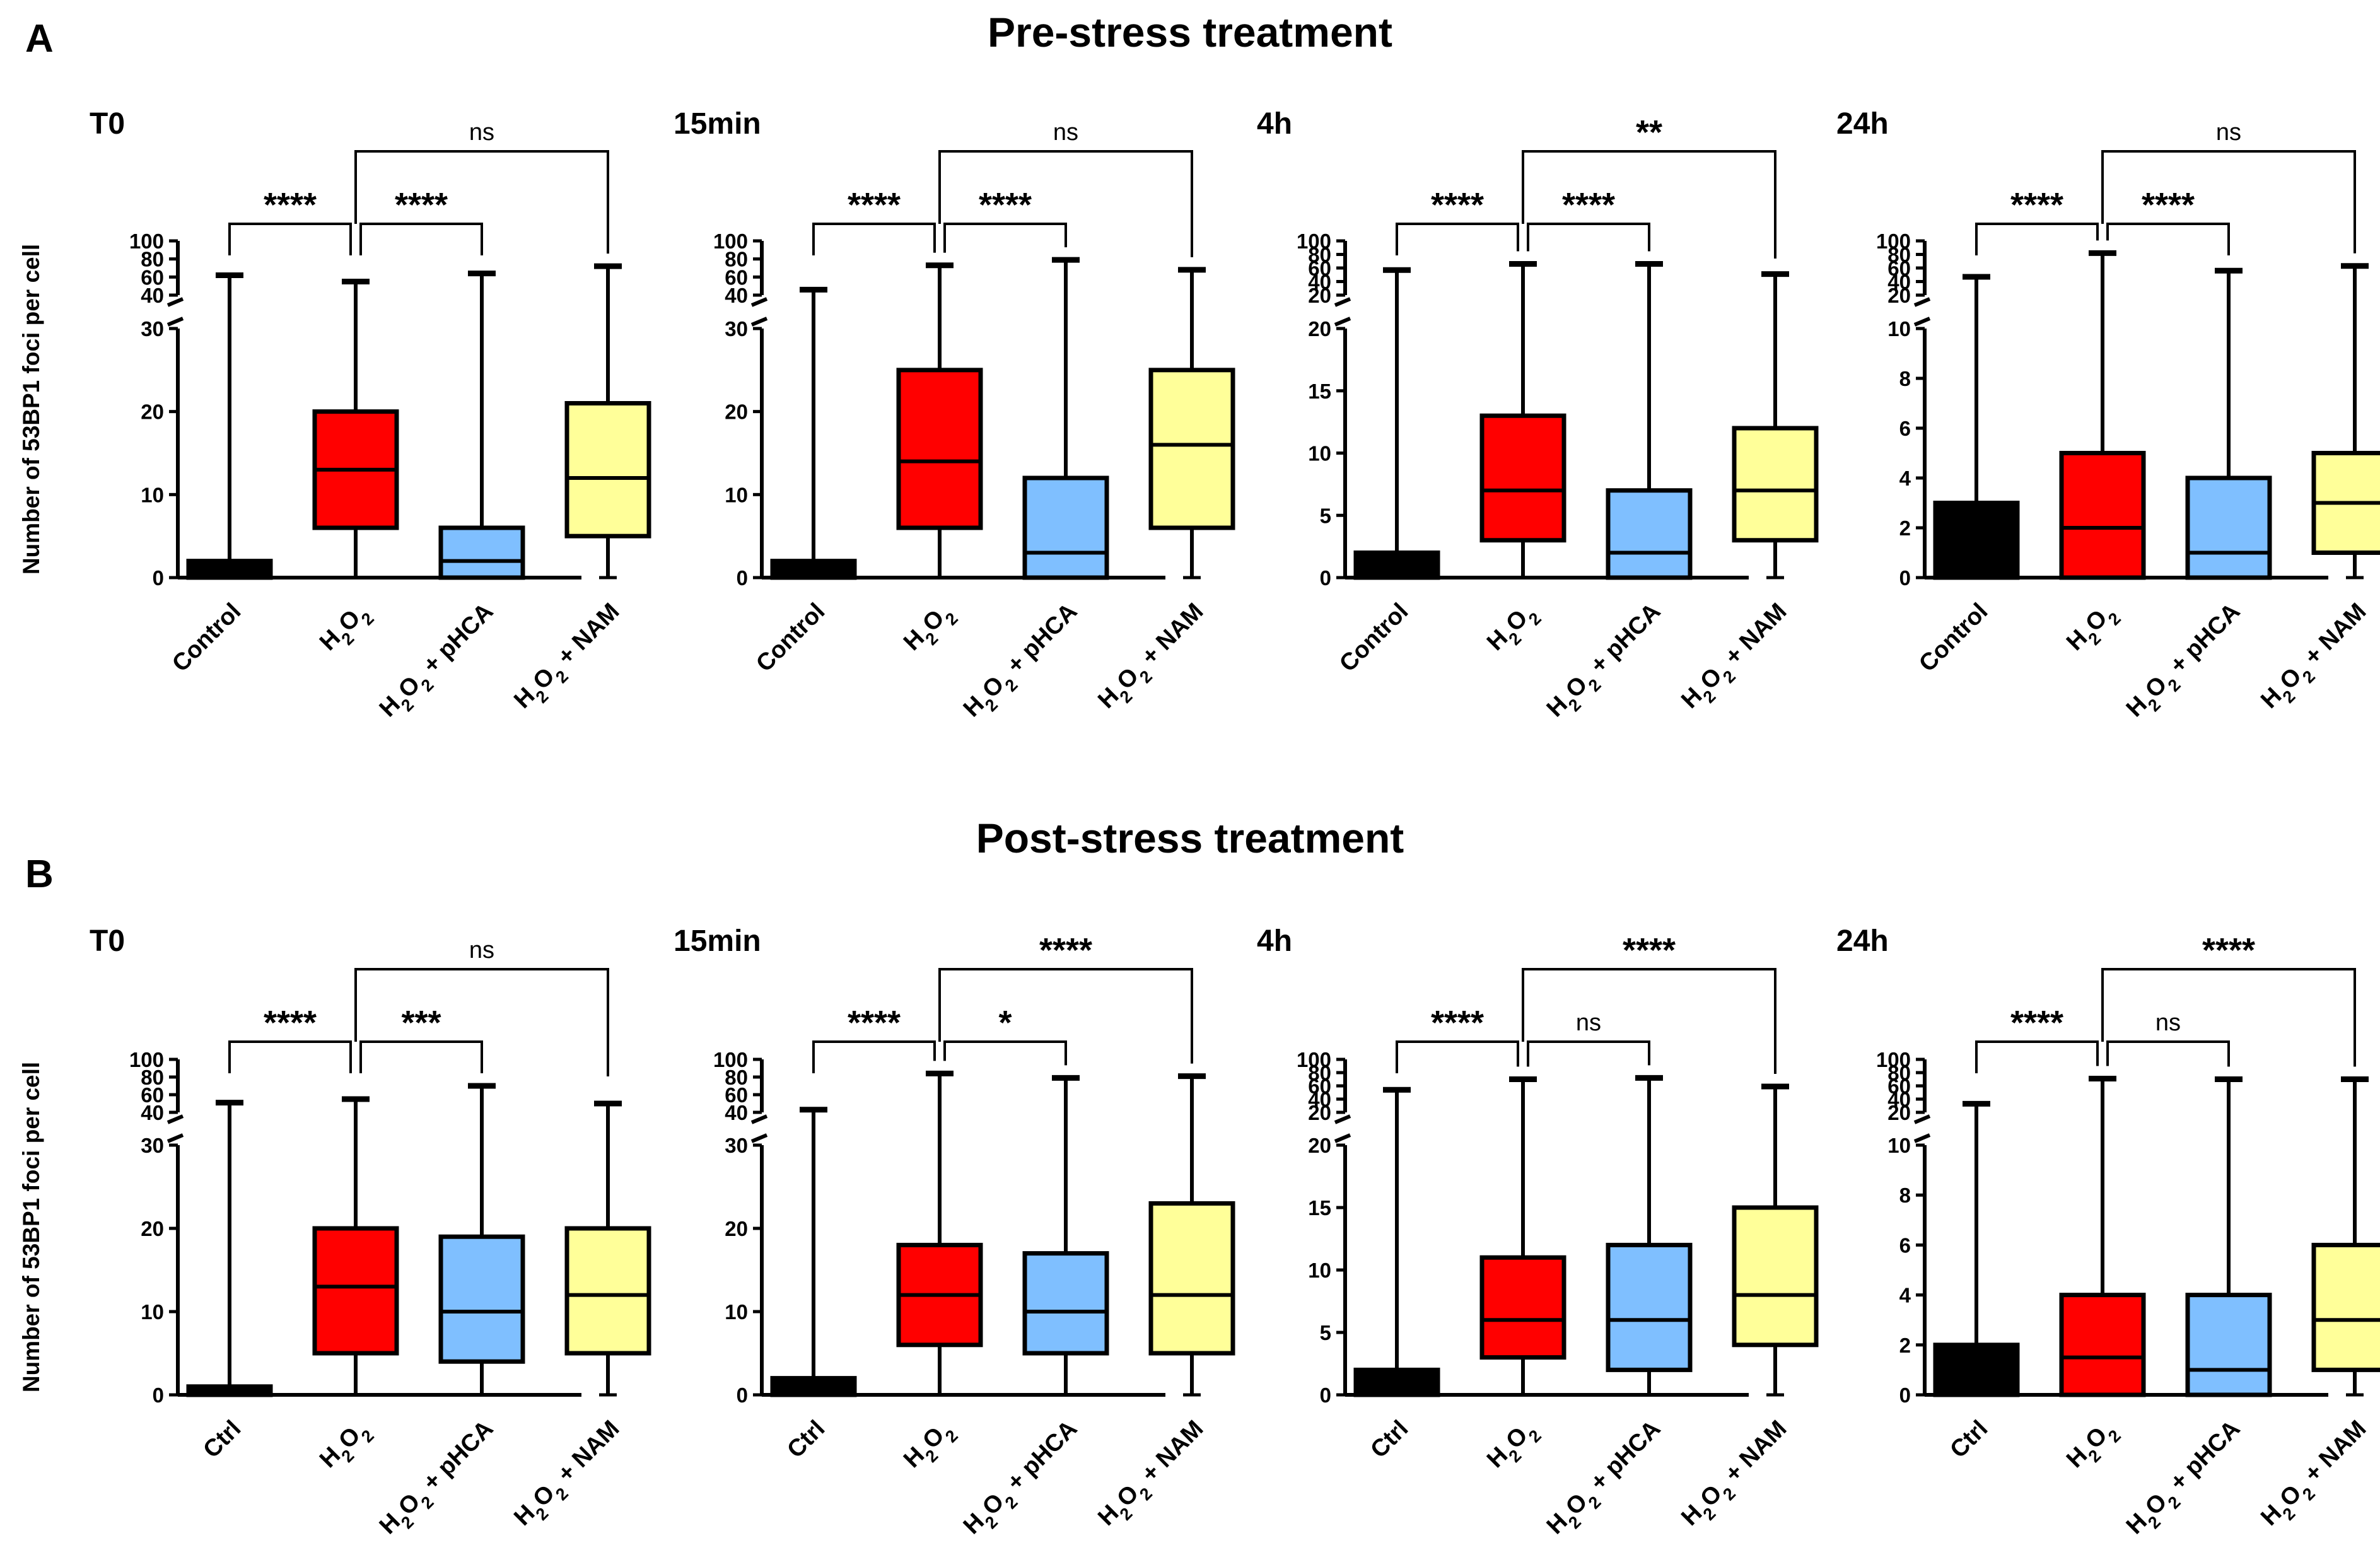 The width and height of the screenshot is (2380, 1567). What do you see at coordinates (1274, 941) in the screenshot?
I see `panel-title: 4h` at bounding box center [1274, 941].